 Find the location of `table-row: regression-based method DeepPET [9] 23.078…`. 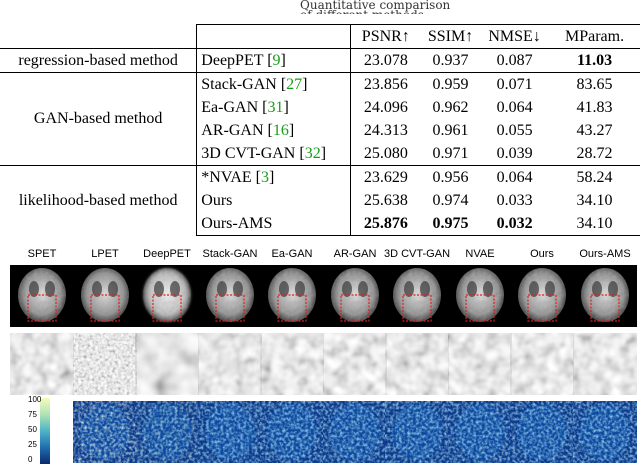

table-row: regression-based method DeepPET [9] 23.078… is located at coordinates (320, 60).